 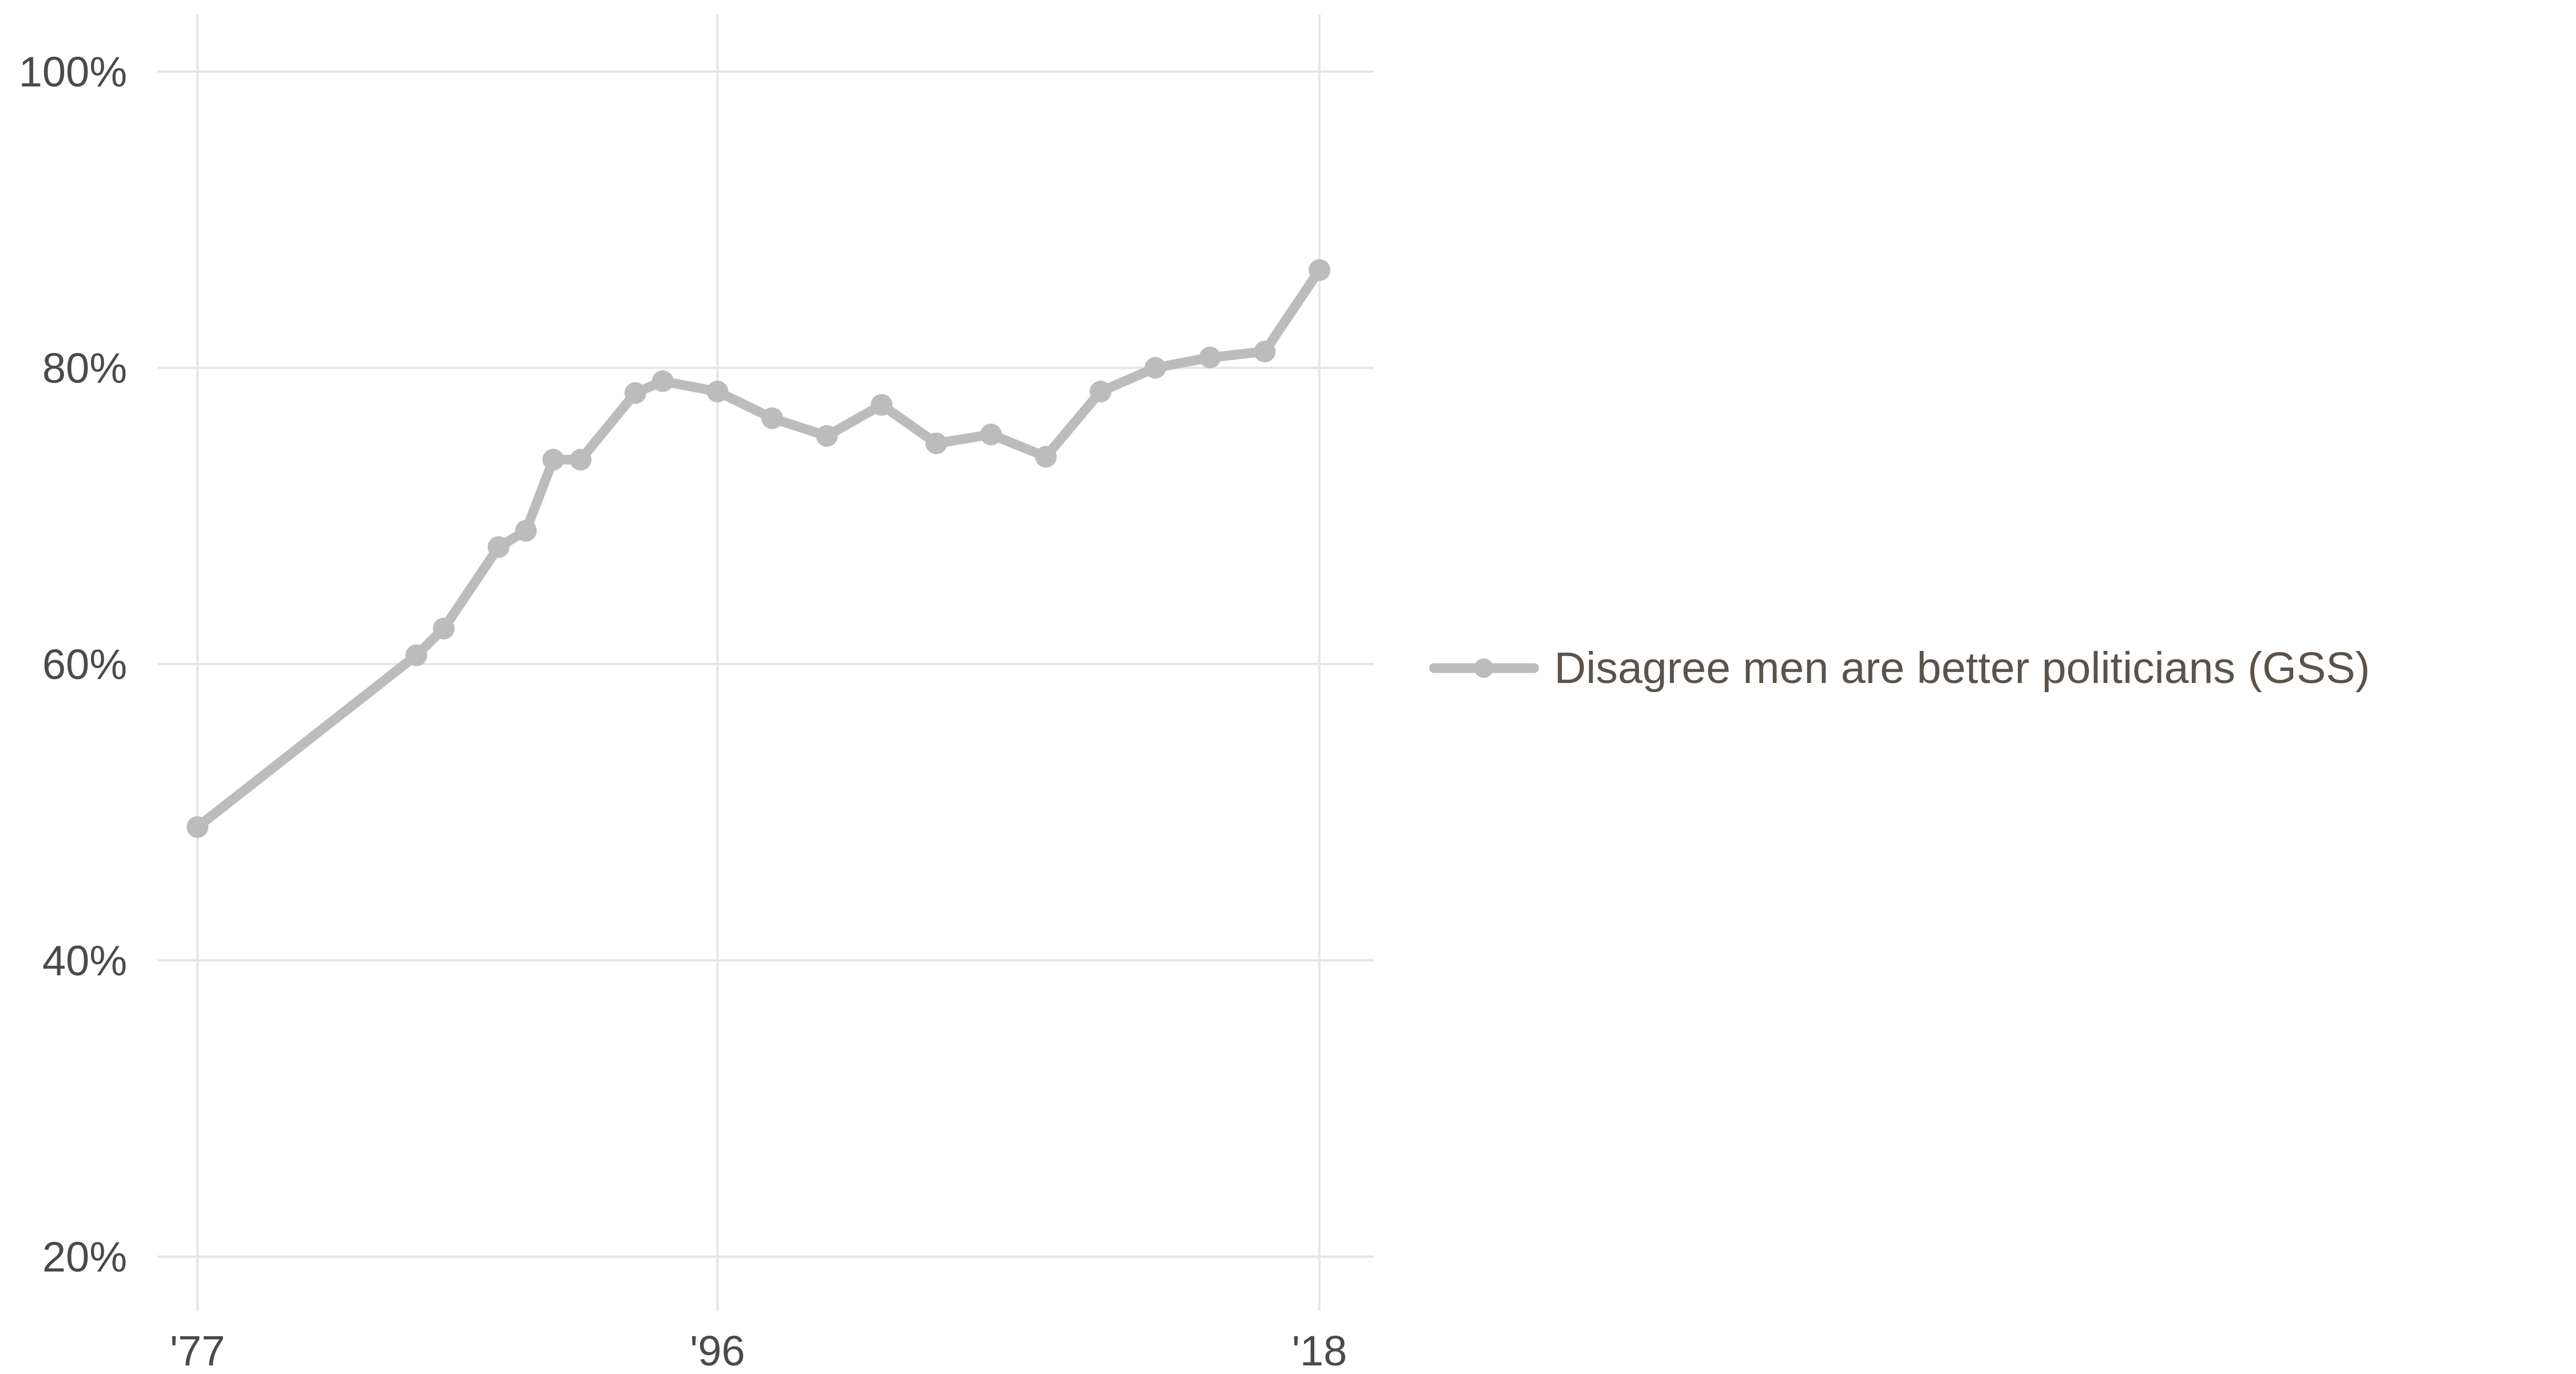 I want to click on x-tick-label: '96, so click(x=717, y=1351).